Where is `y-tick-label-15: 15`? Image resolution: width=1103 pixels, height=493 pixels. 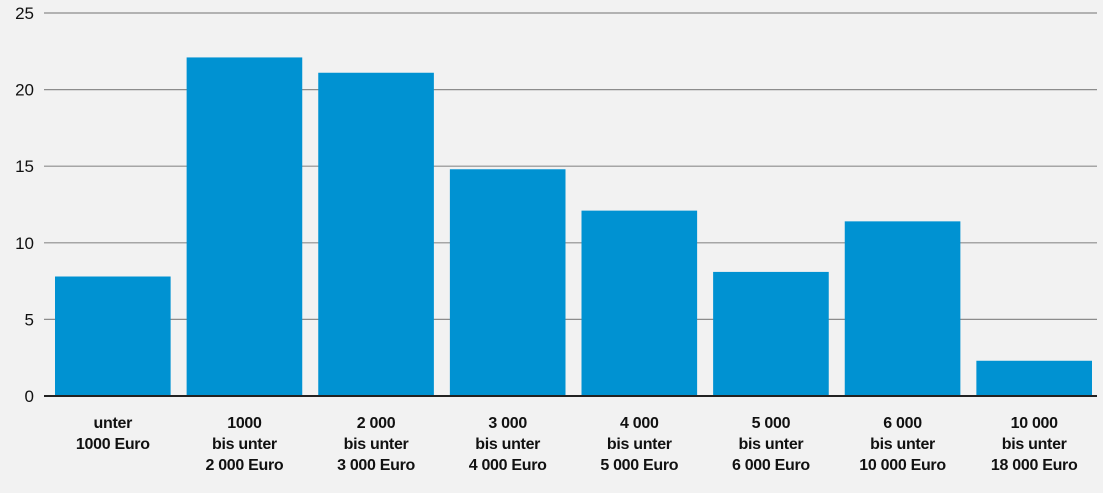 y-tick-label-15: 15 is located at coordinates (24, 166).